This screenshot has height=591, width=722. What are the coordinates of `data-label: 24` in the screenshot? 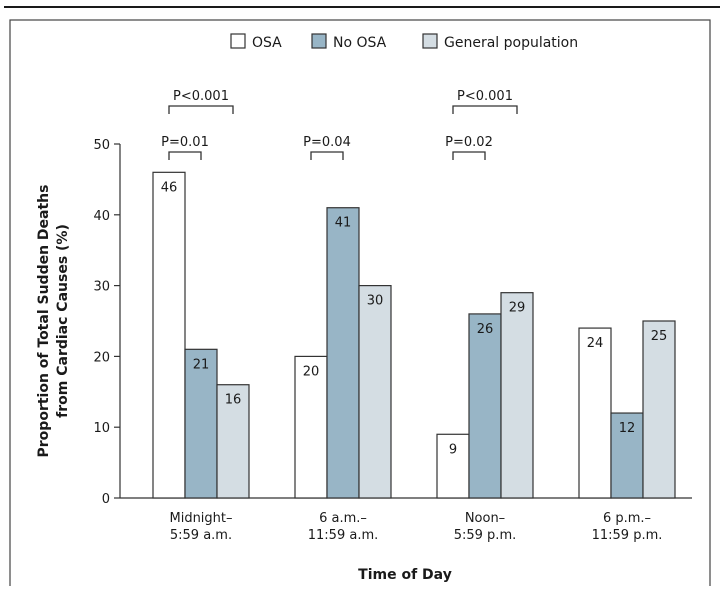 It's located at (595, 343).